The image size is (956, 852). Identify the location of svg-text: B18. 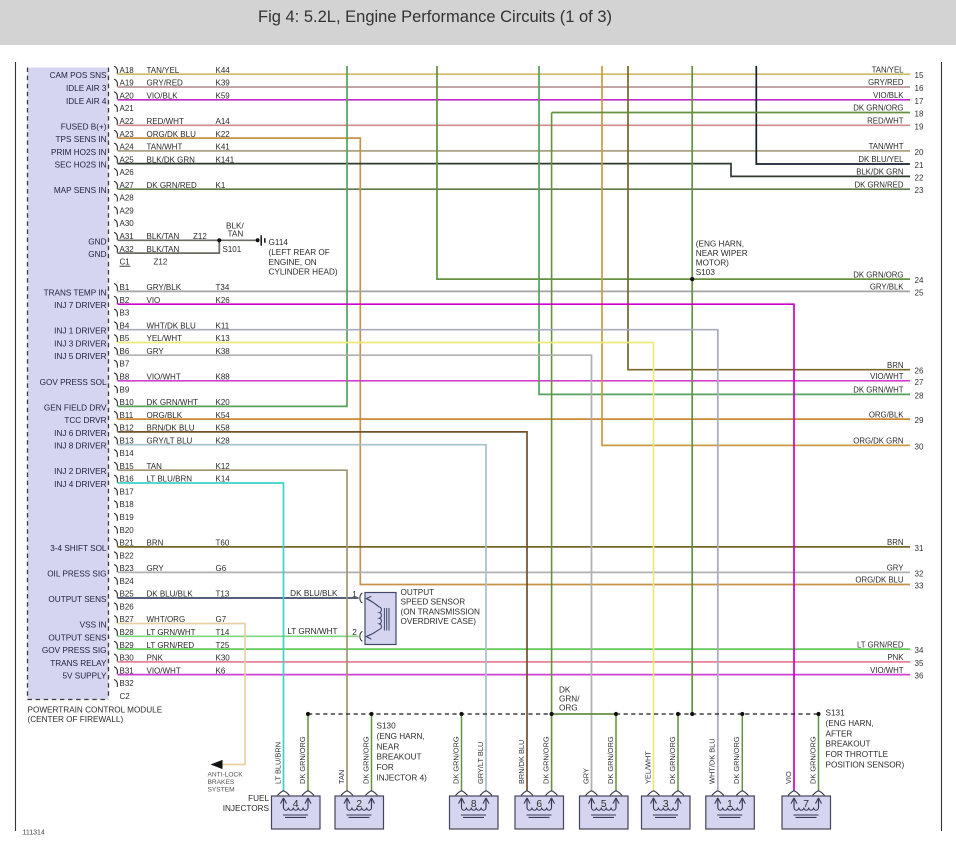
(127, 504).